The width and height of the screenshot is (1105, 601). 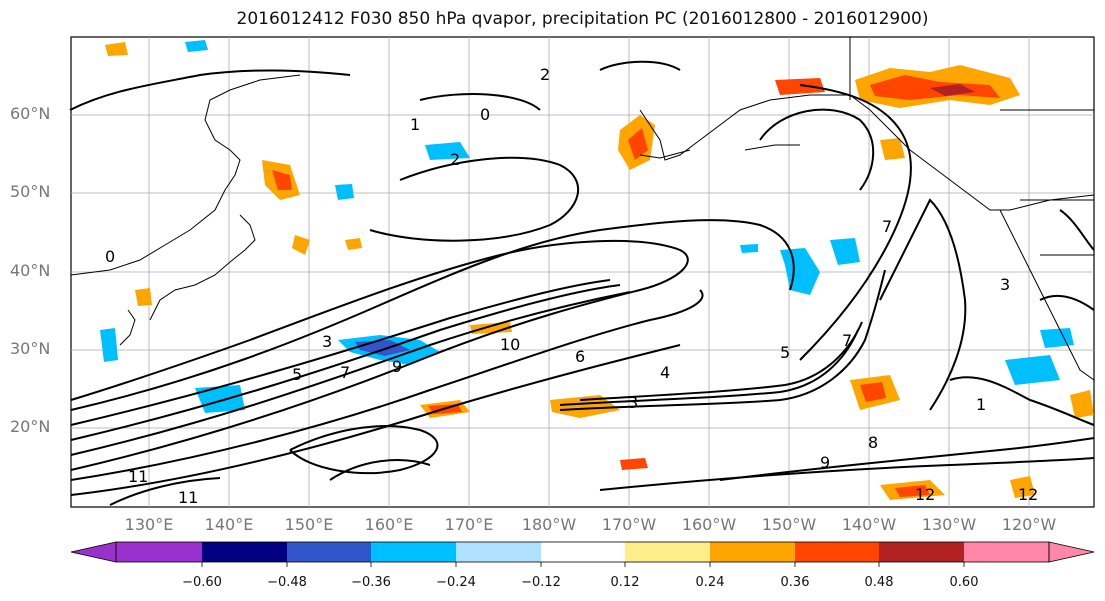 What do you see at coordinates (1071, 552) in the screenshot?
I see `colorbar-extend-high` at bounding box center [1071, 552].